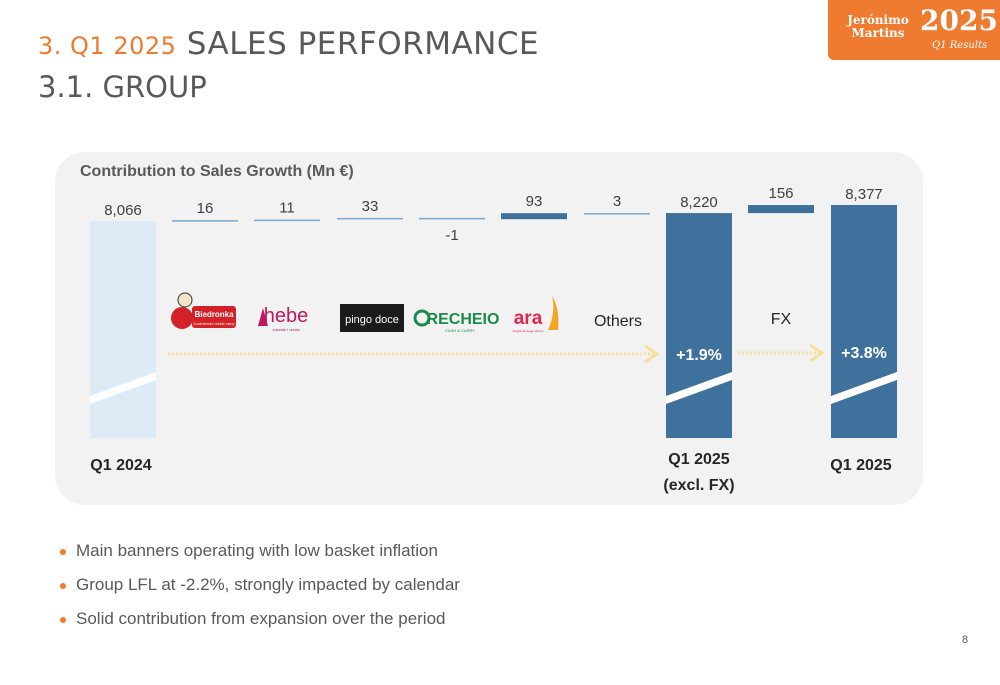 The width and height of the screenshot is (1000, 685). Describe the element at coordinates (214, 314) in the screenshot. I see `biedronka-logo-text: Biedronka` at that location.